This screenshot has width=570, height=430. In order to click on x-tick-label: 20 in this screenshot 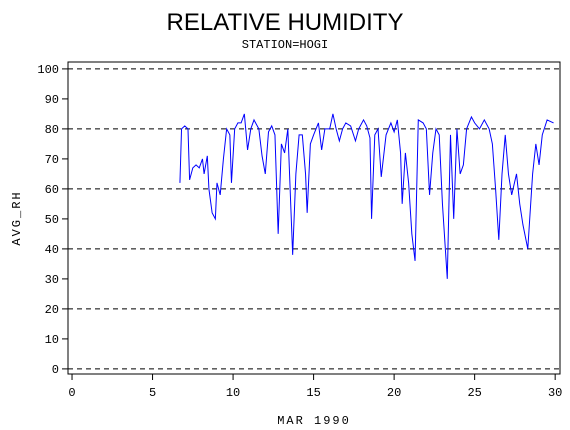, I will do `click(394, 393)`.